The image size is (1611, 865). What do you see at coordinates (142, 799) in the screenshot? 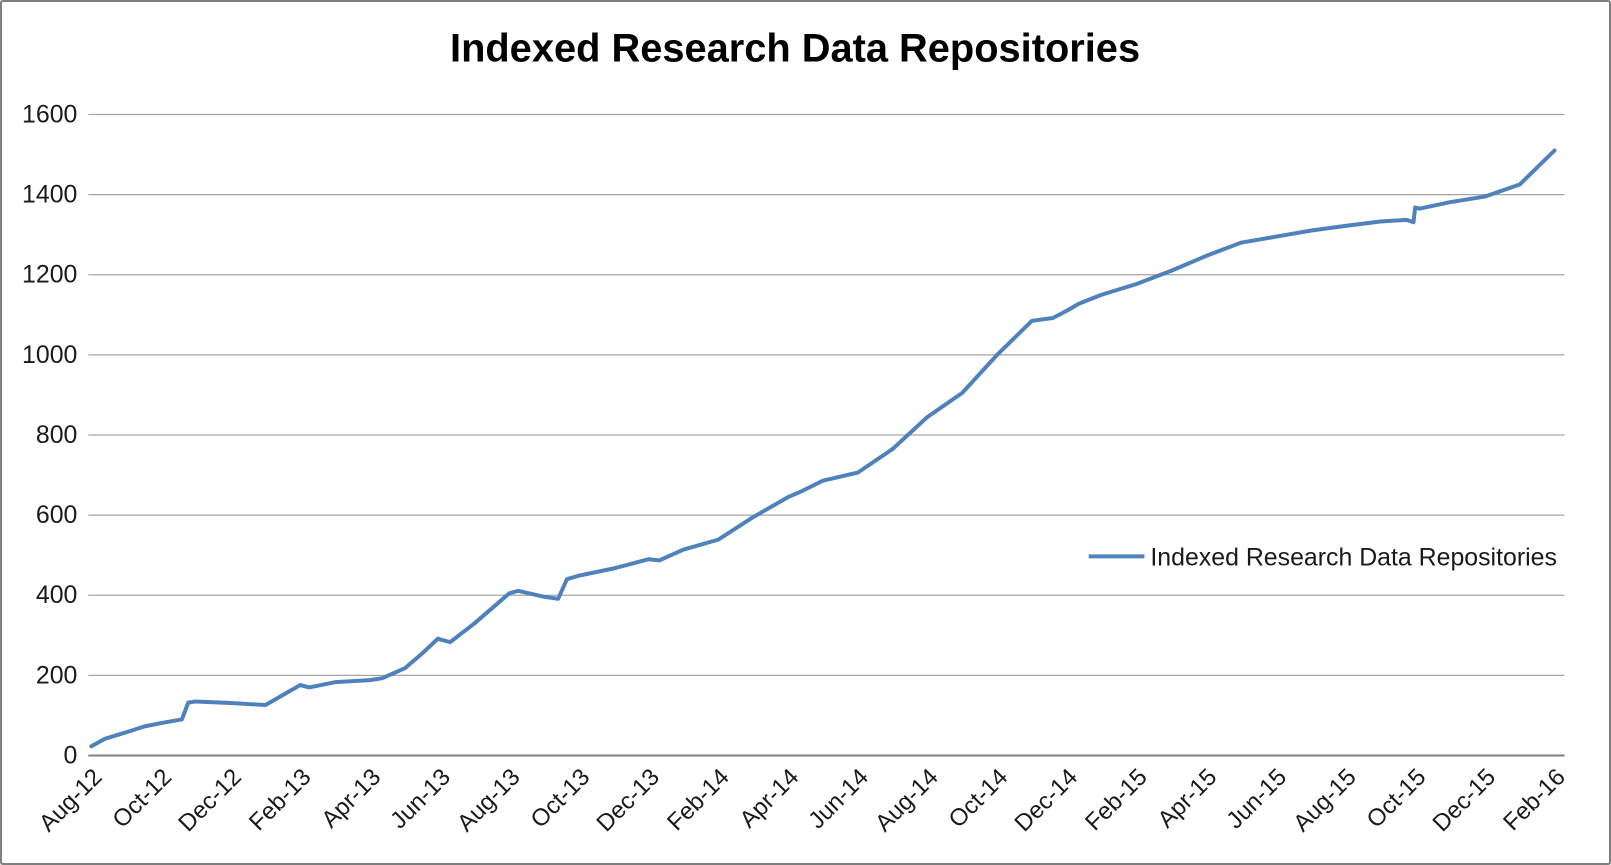
I see `x-axis-tick-label: Oct-12` at bounding box center [142, 799].